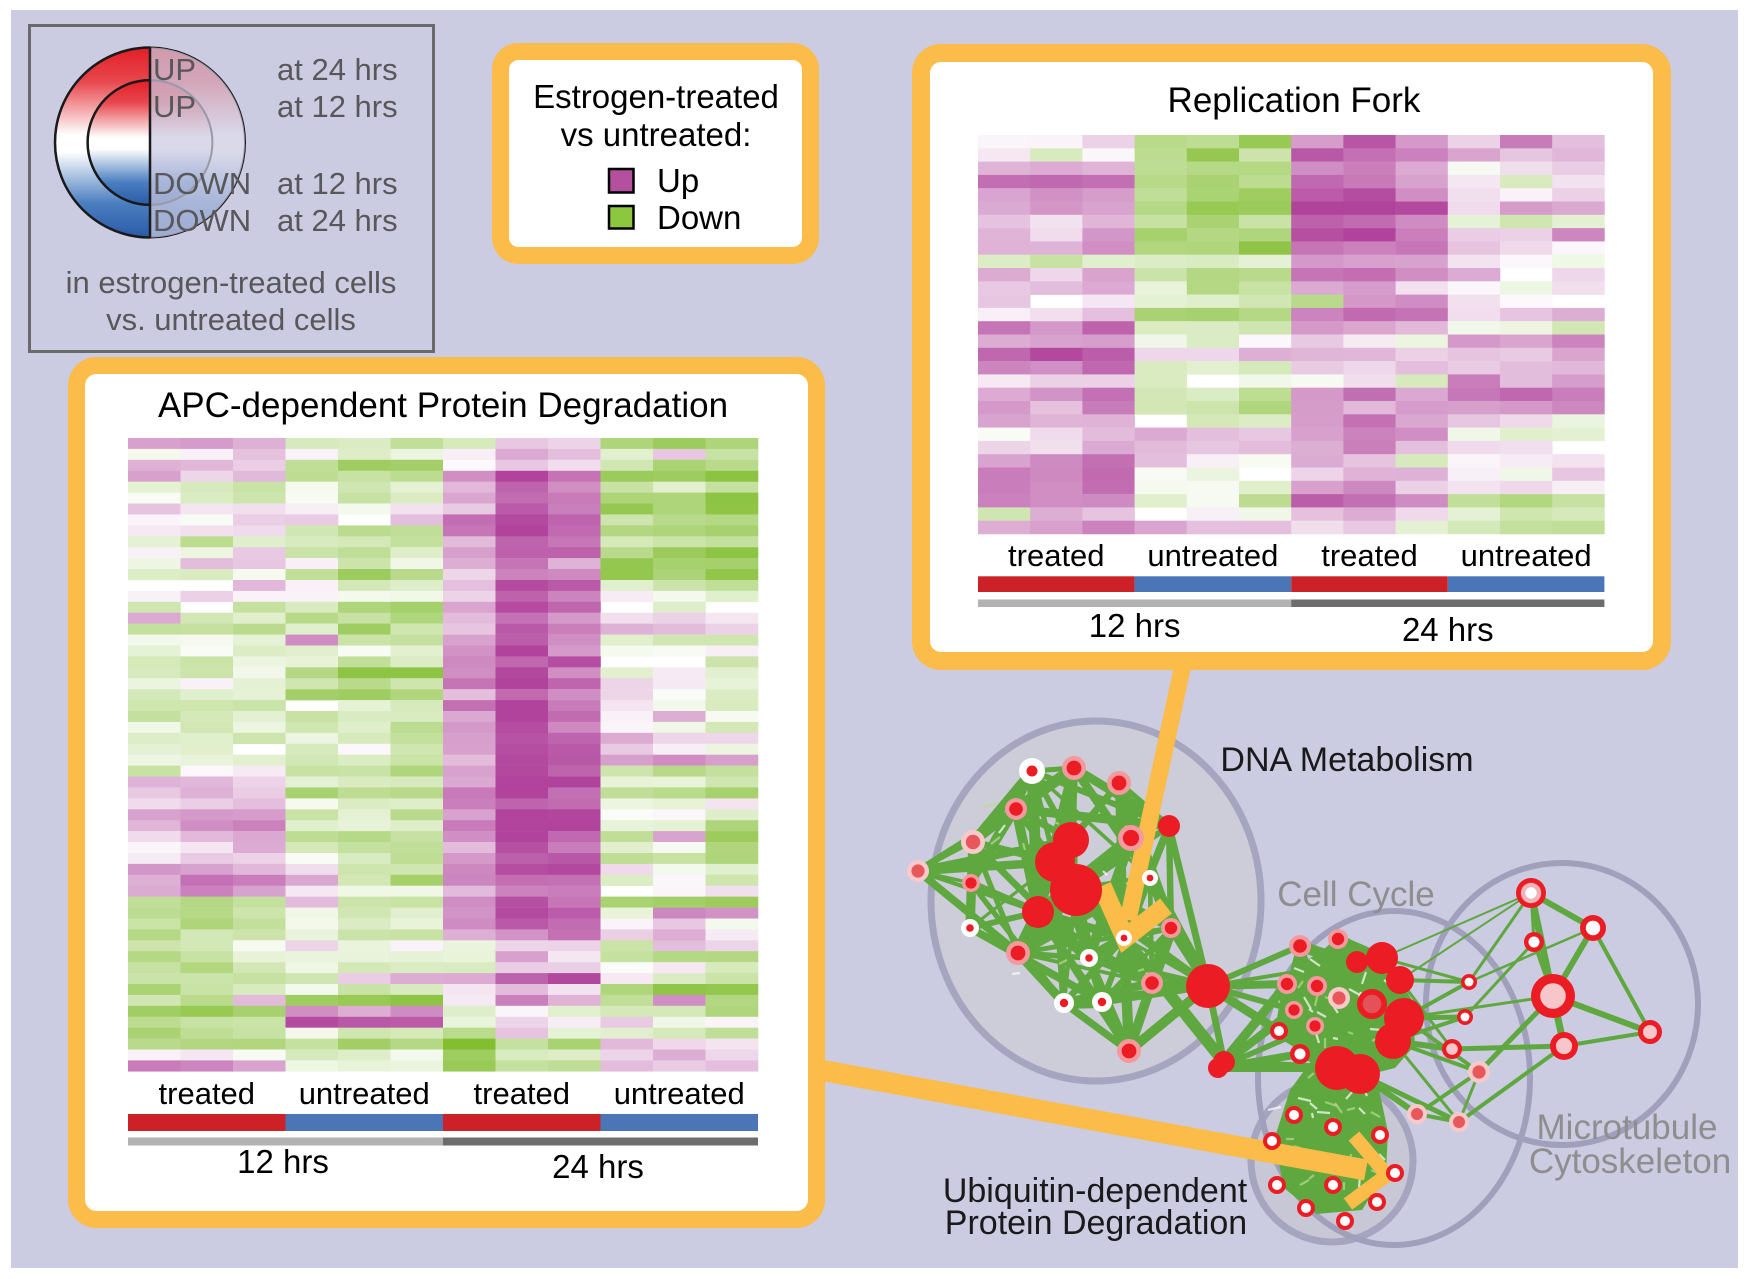 The width and height of the screenshot is (1750, 1279). What do you see at coordinates (231, 319) in the screenshot?
I see `svg-text: vs. untreated cells` at bounding box center [231, 319].